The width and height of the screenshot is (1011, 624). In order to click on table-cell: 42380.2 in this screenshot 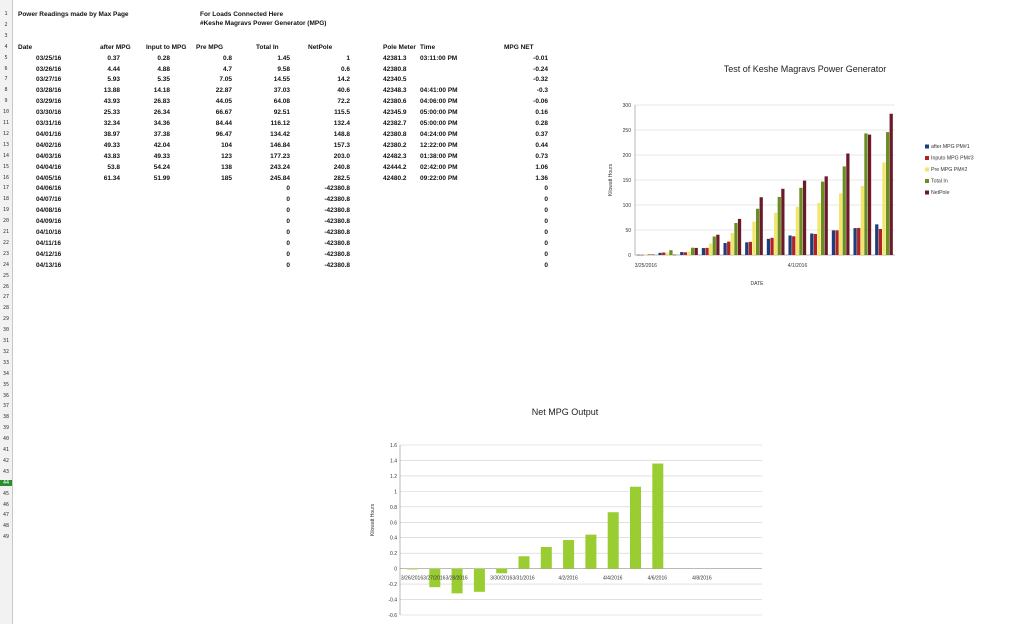, I will do `click(395, 145)`.